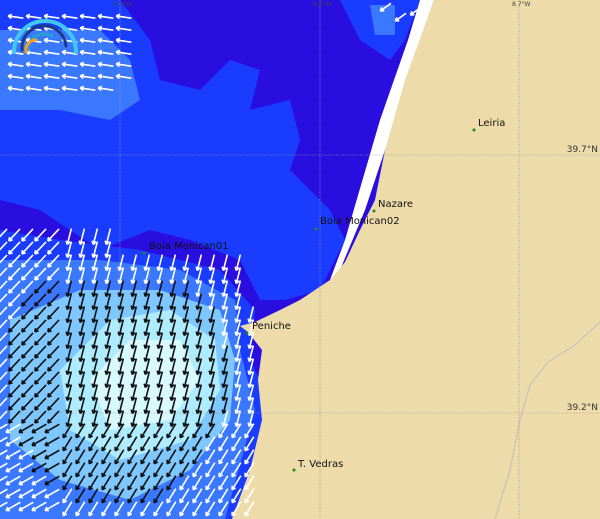  I want to click on place-t-vedras: T. Vedras, so click(320, 464).